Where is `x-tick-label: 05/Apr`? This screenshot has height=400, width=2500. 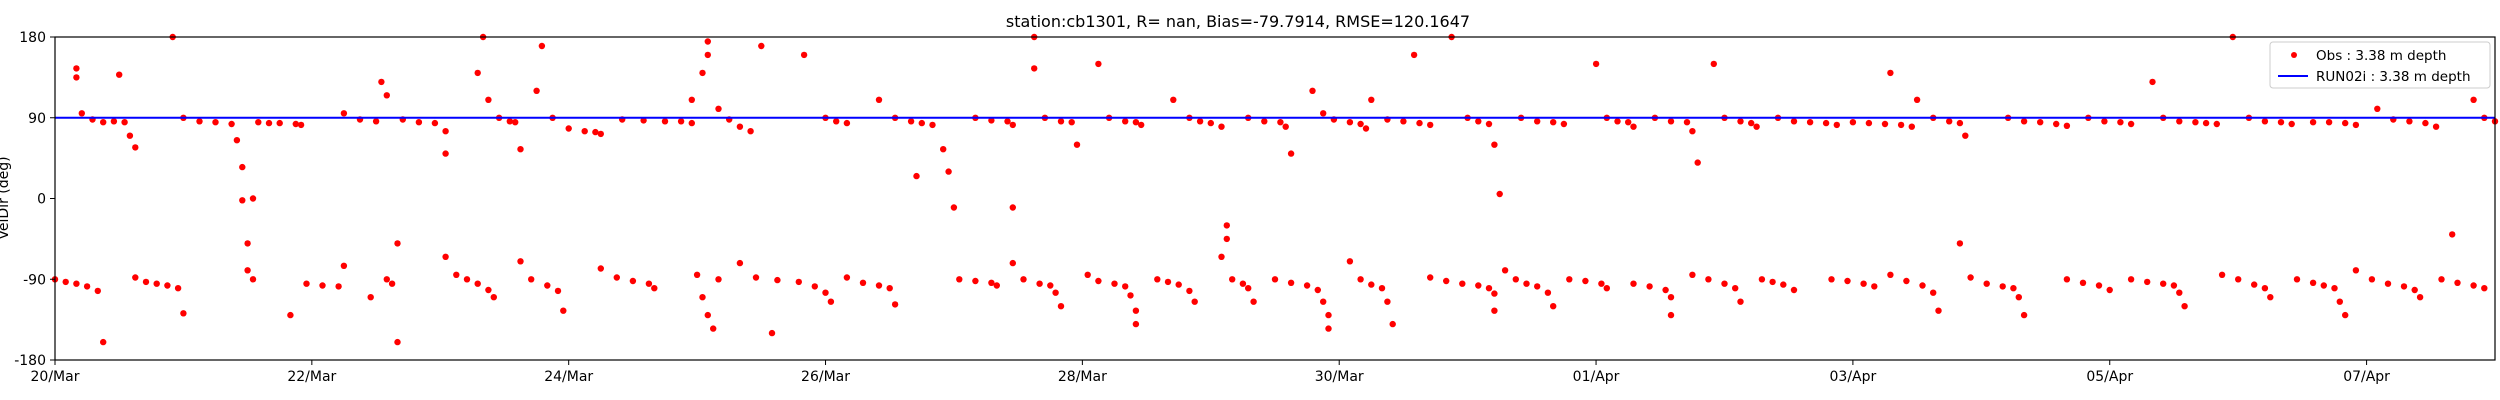
x-tick-label: 05/Apr is located at coordinates (2109, 377).